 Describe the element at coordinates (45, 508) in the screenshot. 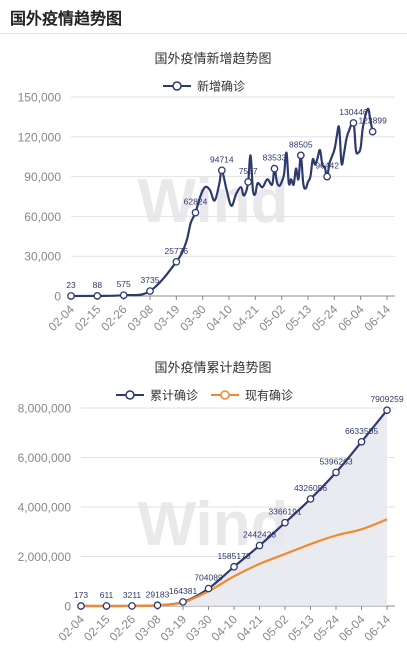

I see `y-tick-label: 4,000,000` at that location.